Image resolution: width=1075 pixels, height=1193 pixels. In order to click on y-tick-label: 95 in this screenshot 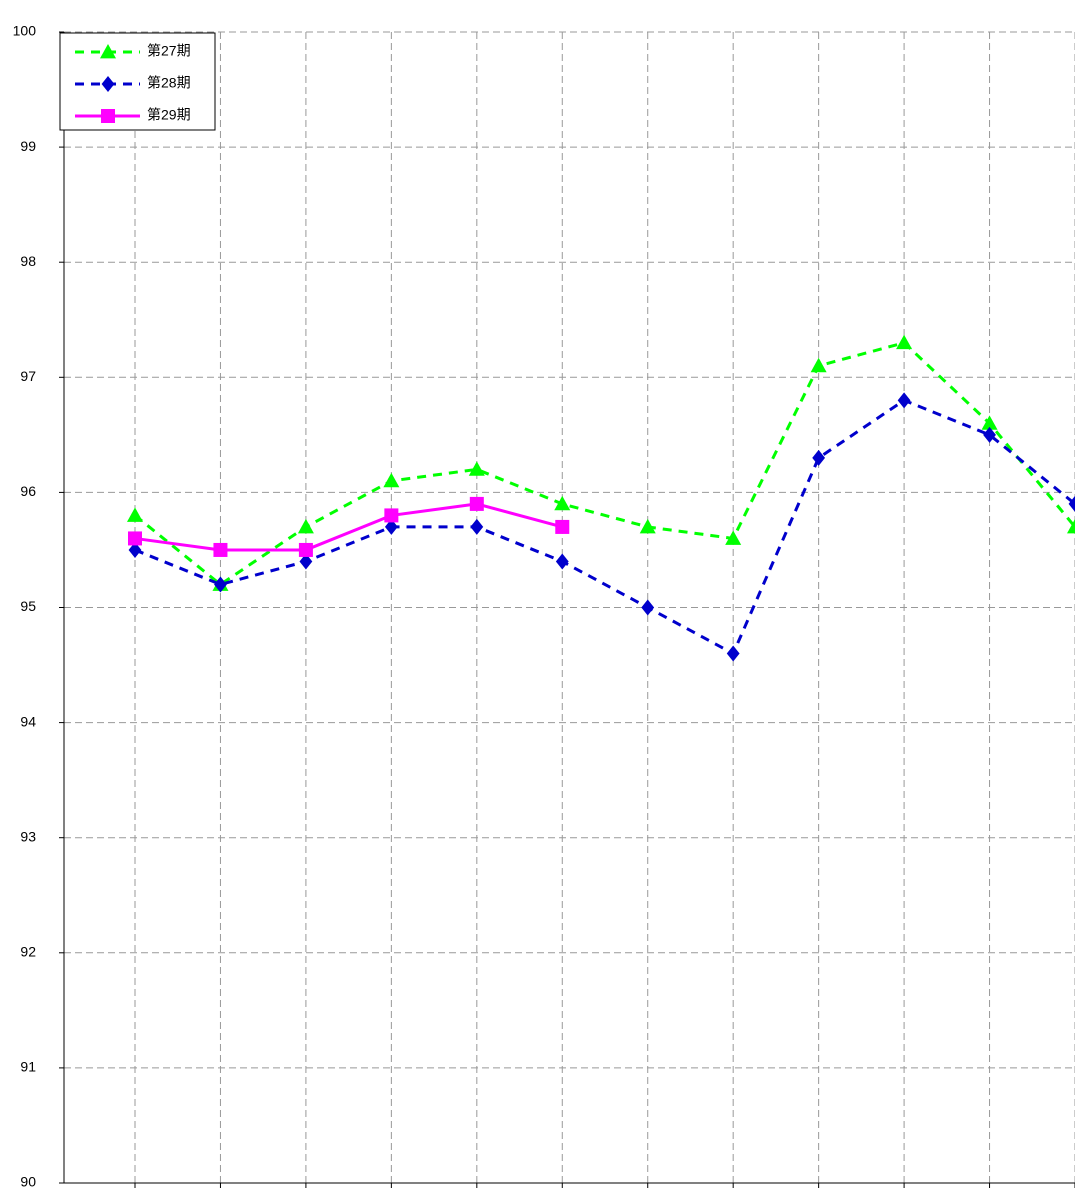, I will do `click(28, 606)`.